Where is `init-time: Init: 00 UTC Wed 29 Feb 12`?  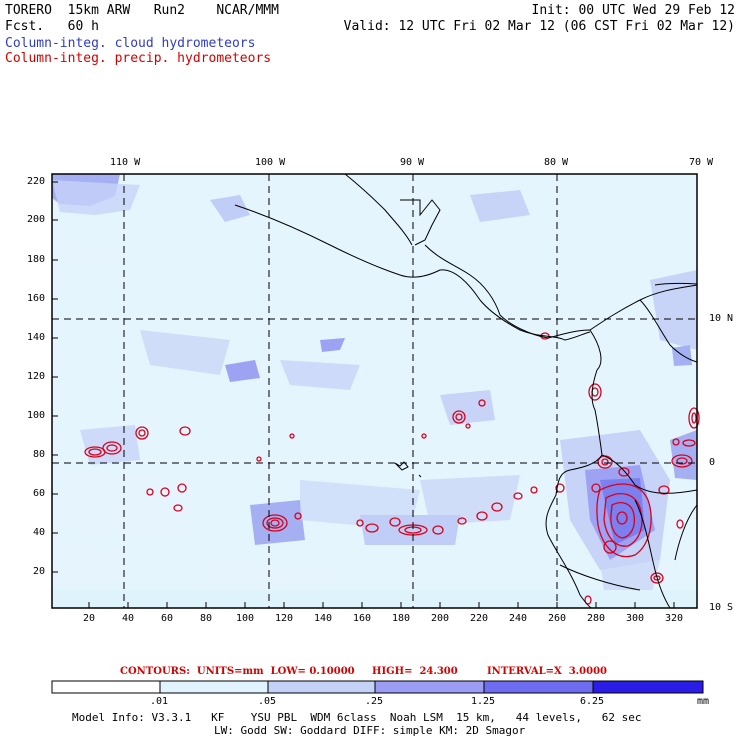 init-time: Init: 00 UTC Wed 29 Feb 12 is located at coordinates (633, 10).